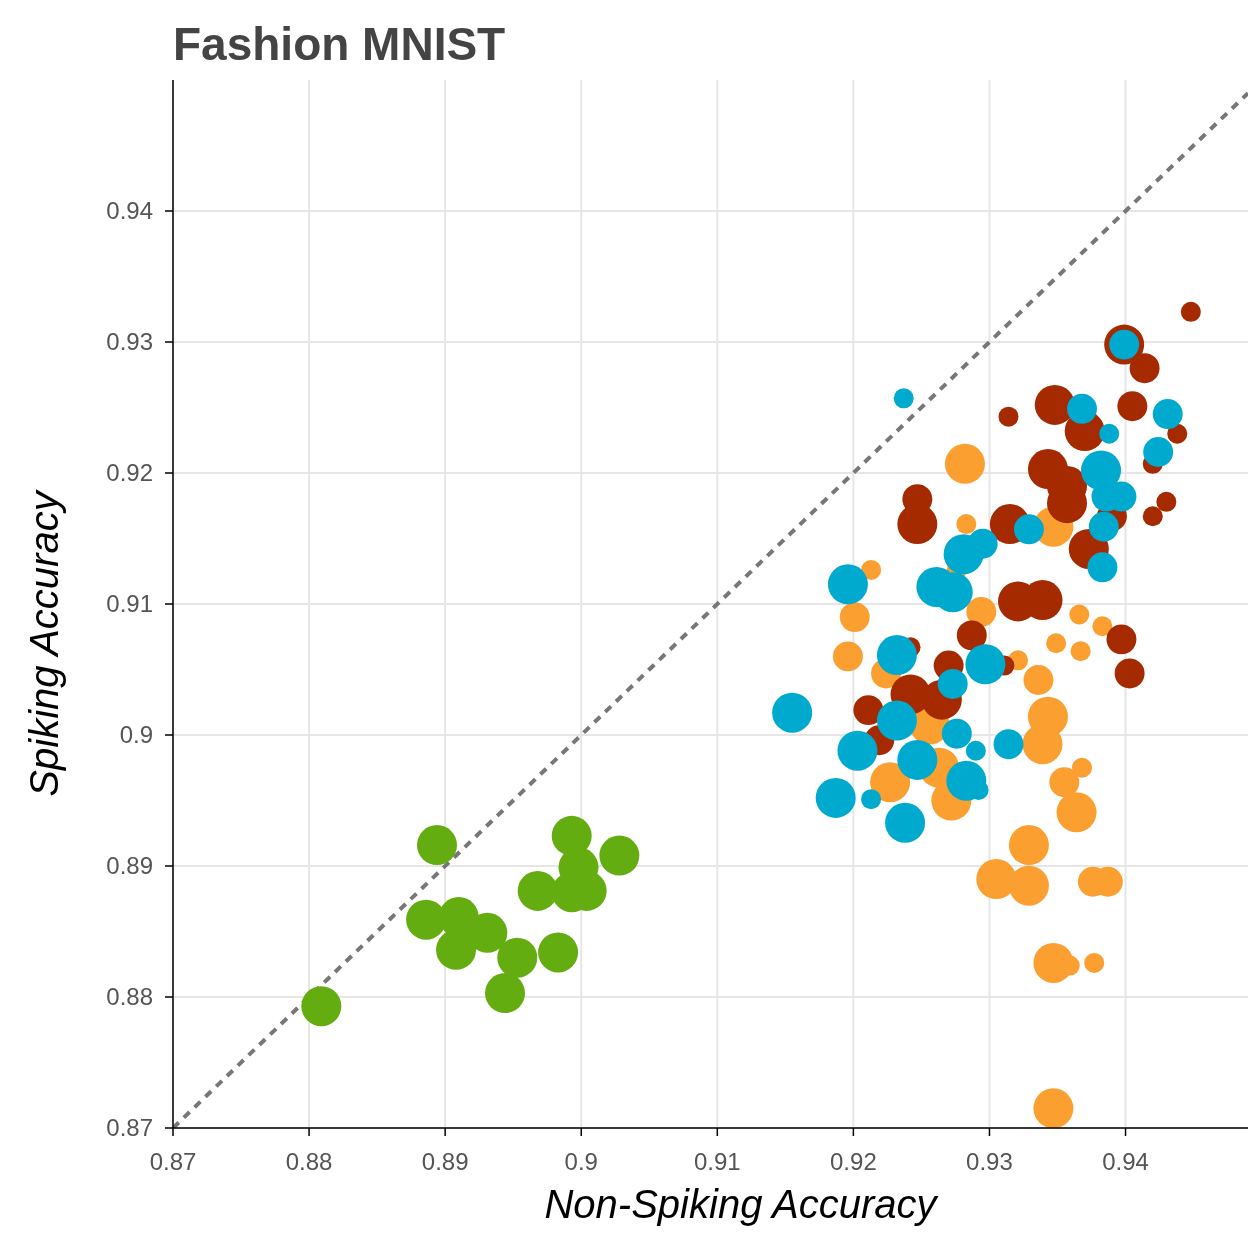 This screenshot has width=1255, height=1245. What do you see at coordinates (339, 44) in the screenshot?
I see `chart-title: Fashion MNIST` at bounding box center [339, 44].